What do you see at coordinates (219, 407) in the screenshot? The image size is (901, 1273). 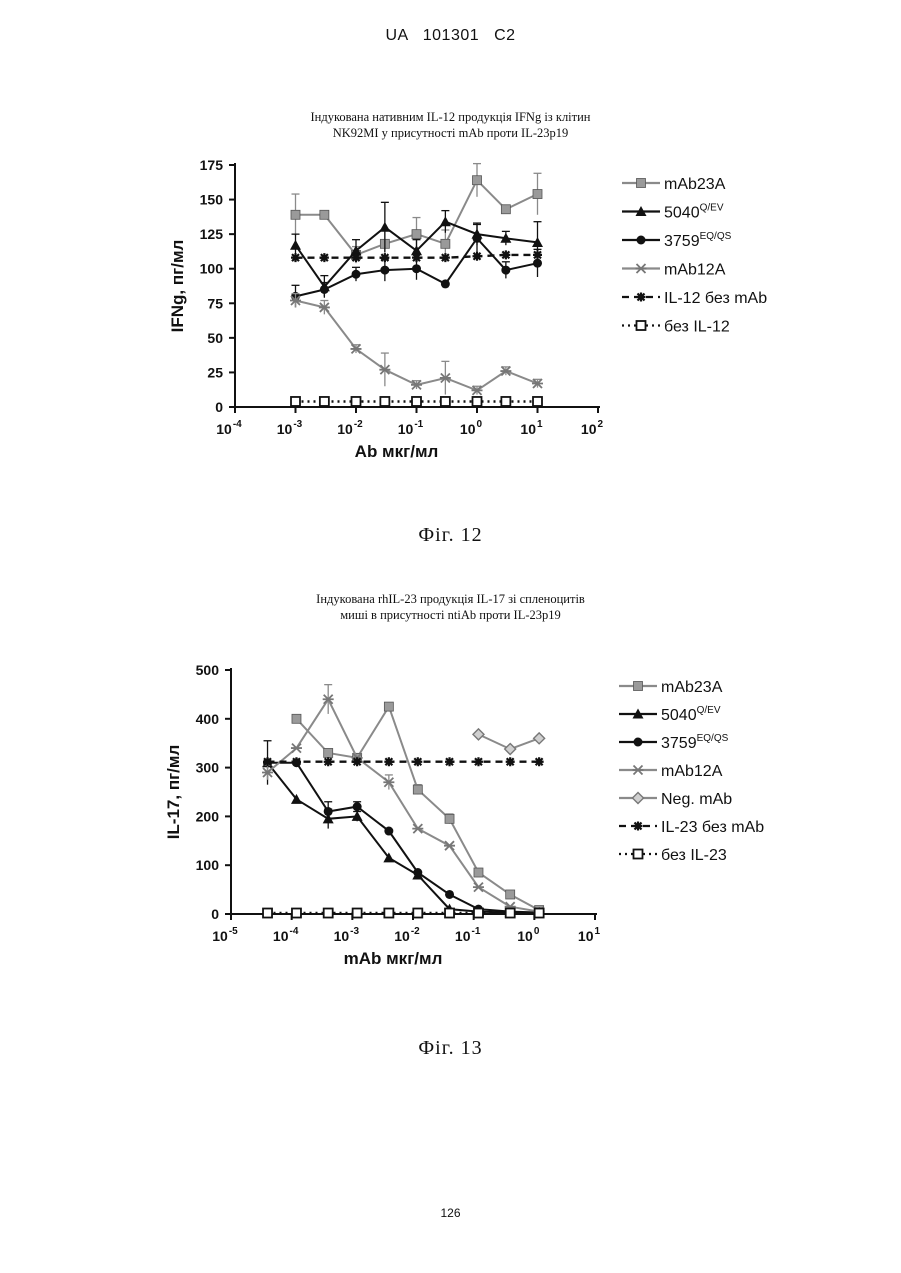 I see `y-tick-label: 0` at bounding box center [219, 407].